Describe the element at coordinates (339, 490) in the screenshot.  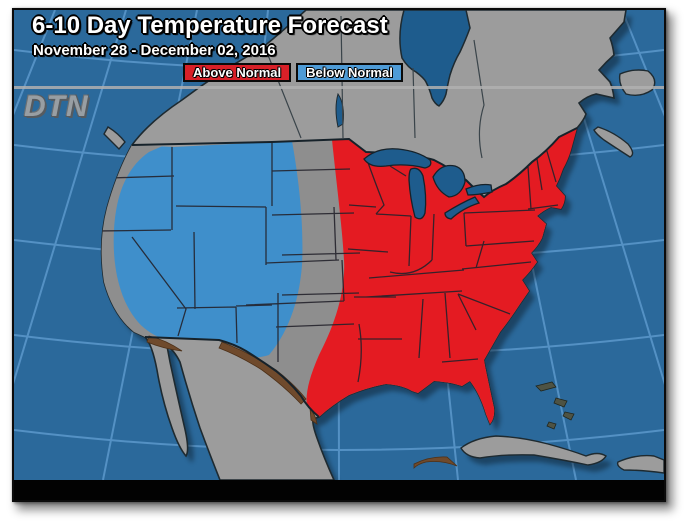
I see `bottom-black-bar` at that location.